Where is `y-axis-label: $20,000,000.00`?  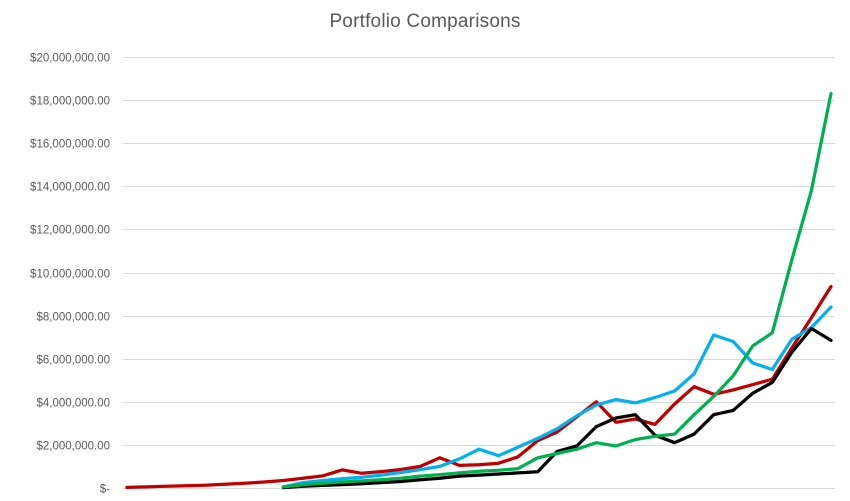 y-axis-label: $20,000,000.00 is located at coordinates (70, 59).